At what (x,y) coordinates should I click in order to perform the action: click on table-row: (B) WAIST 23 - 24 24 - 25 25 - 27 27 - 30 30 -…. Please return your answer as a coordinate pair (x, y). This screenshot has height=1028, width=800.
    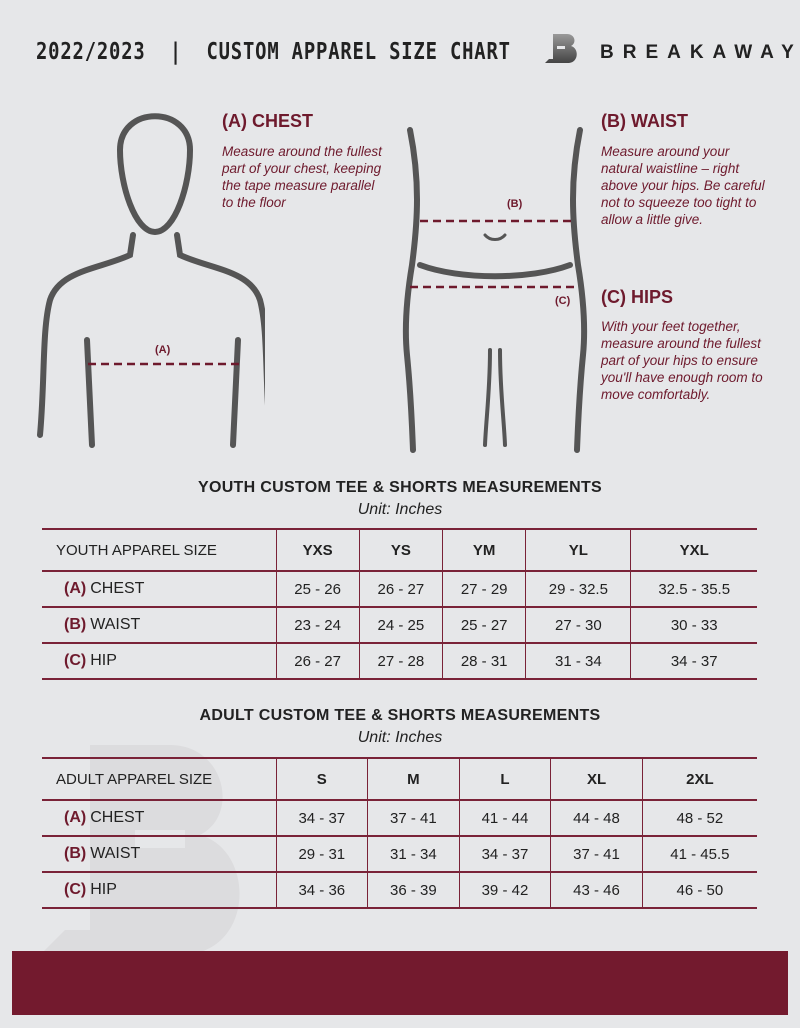
    Looking at the image, I should click on (399, 625).